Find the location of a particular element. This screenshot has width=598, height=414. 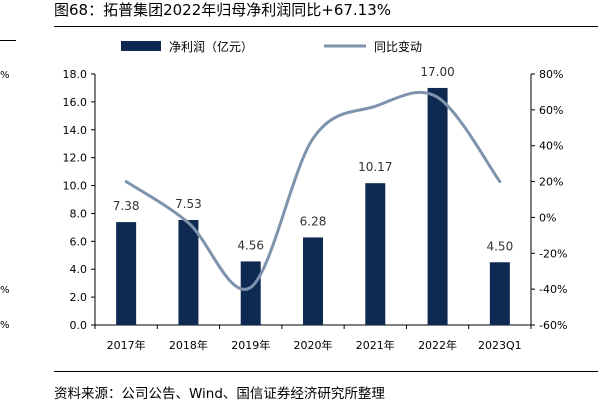

bar-value-label: 17.00 is located at coordinates (437, 72).